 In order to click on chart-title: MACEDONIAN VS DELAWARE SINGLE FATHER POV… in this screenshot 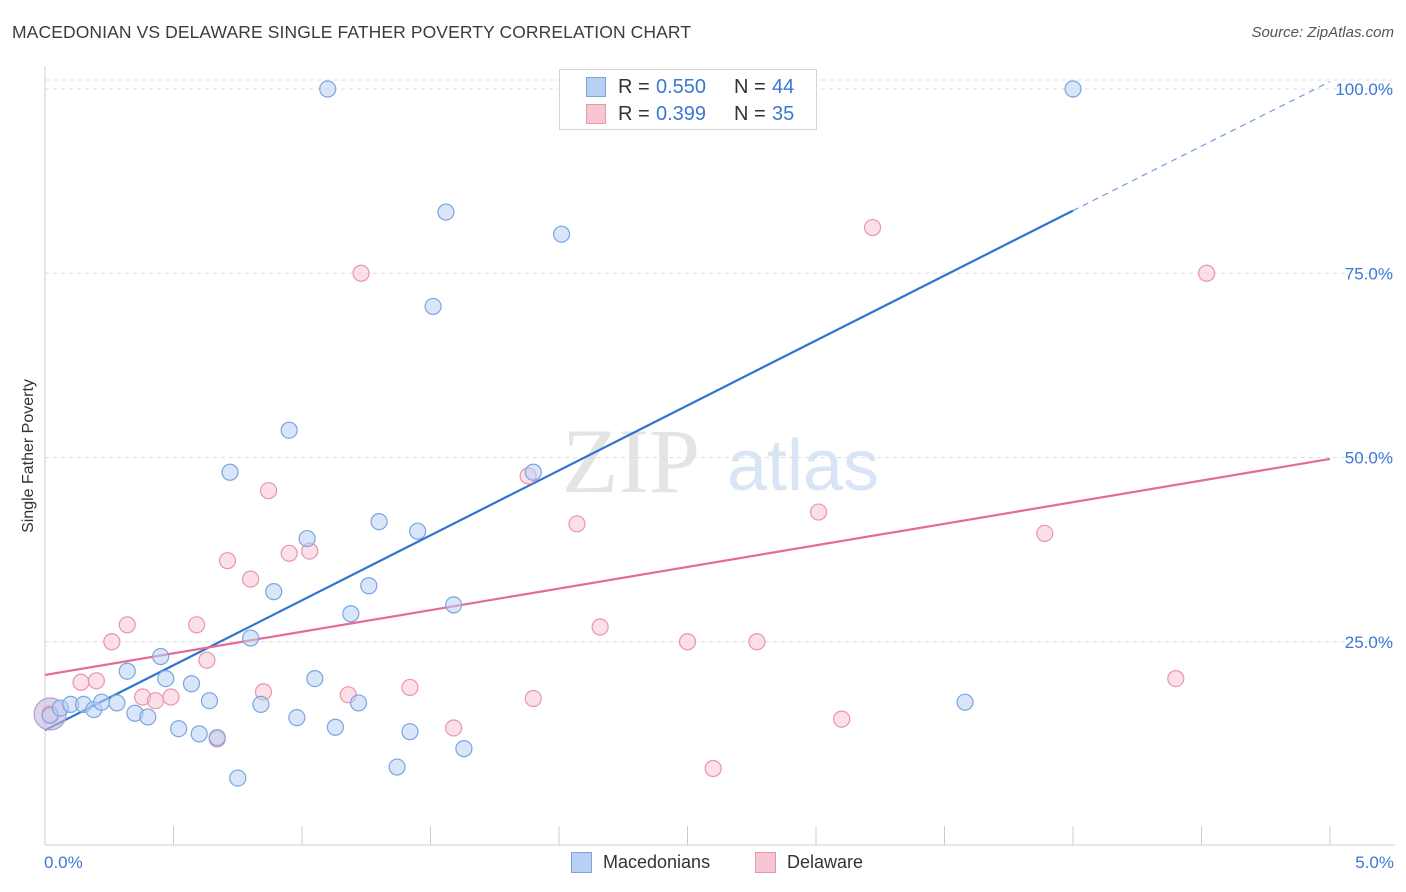, I will do `click(352, 32)`.